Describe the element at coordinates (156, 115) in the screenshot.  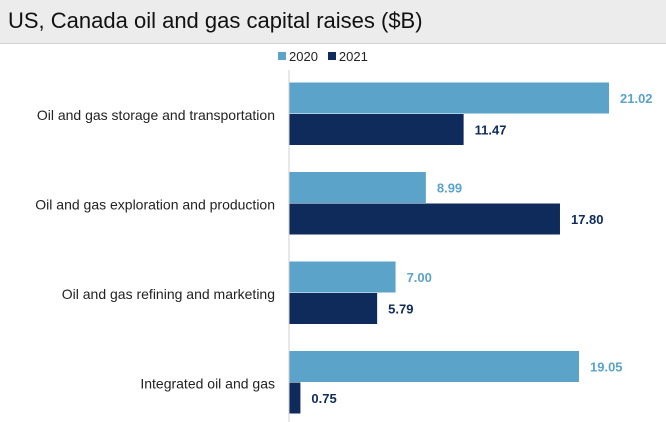
I see `category-label-oil-and-gas-storage-and-transportation: Oil and gas storage and transportation` at that location.